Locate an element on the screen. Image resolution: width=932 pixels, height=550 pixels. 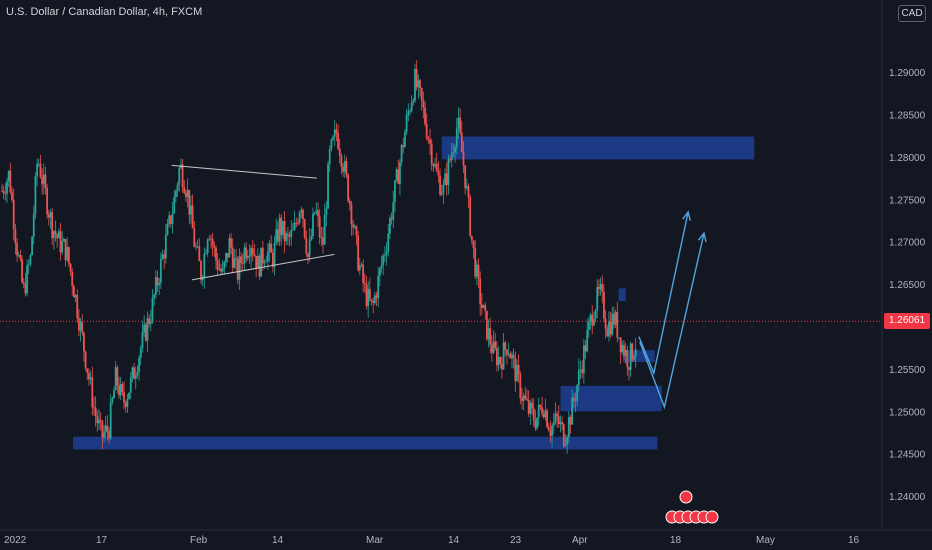
currency-button: CAD is located at coordinates (912, 13).